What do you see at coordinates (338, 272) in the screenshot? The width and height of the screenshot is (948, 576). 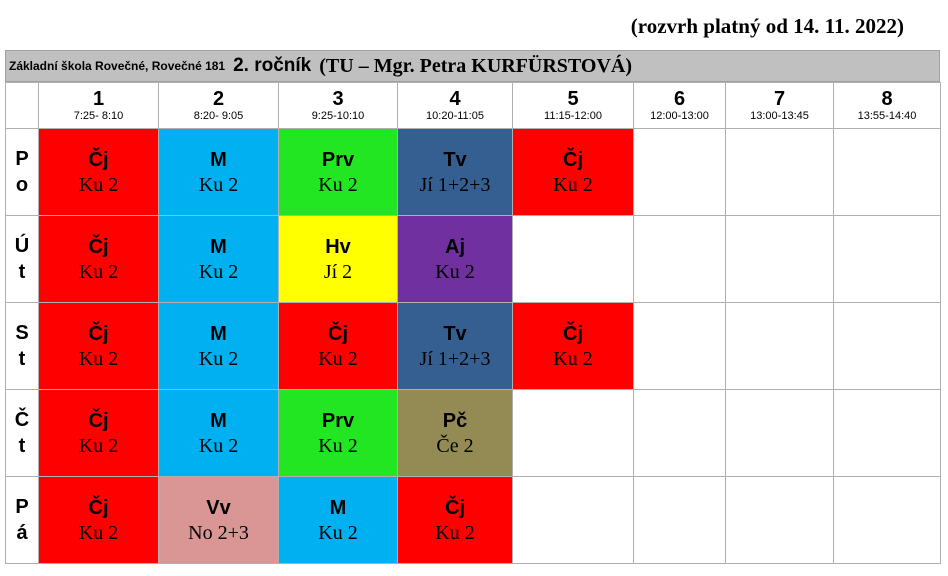 I see `room: Jí 2` at bounding box center [338, 272].